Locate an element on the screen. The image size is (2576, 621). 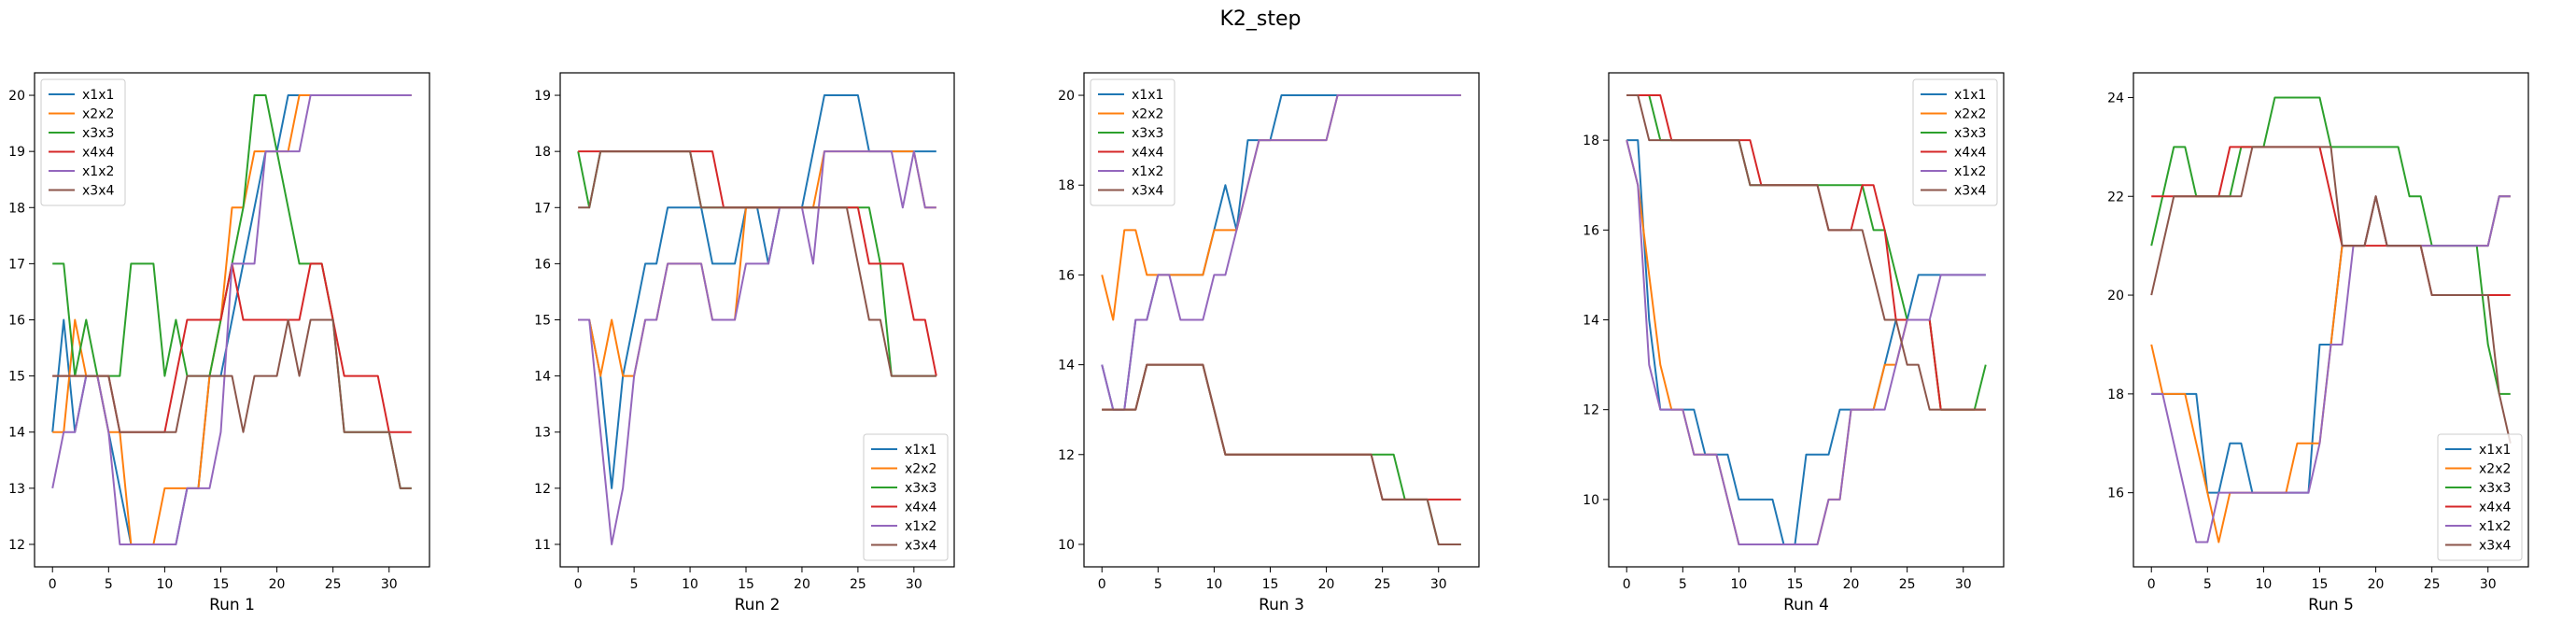
y-tick-label: 22 is located at coordinates (2116, 198).